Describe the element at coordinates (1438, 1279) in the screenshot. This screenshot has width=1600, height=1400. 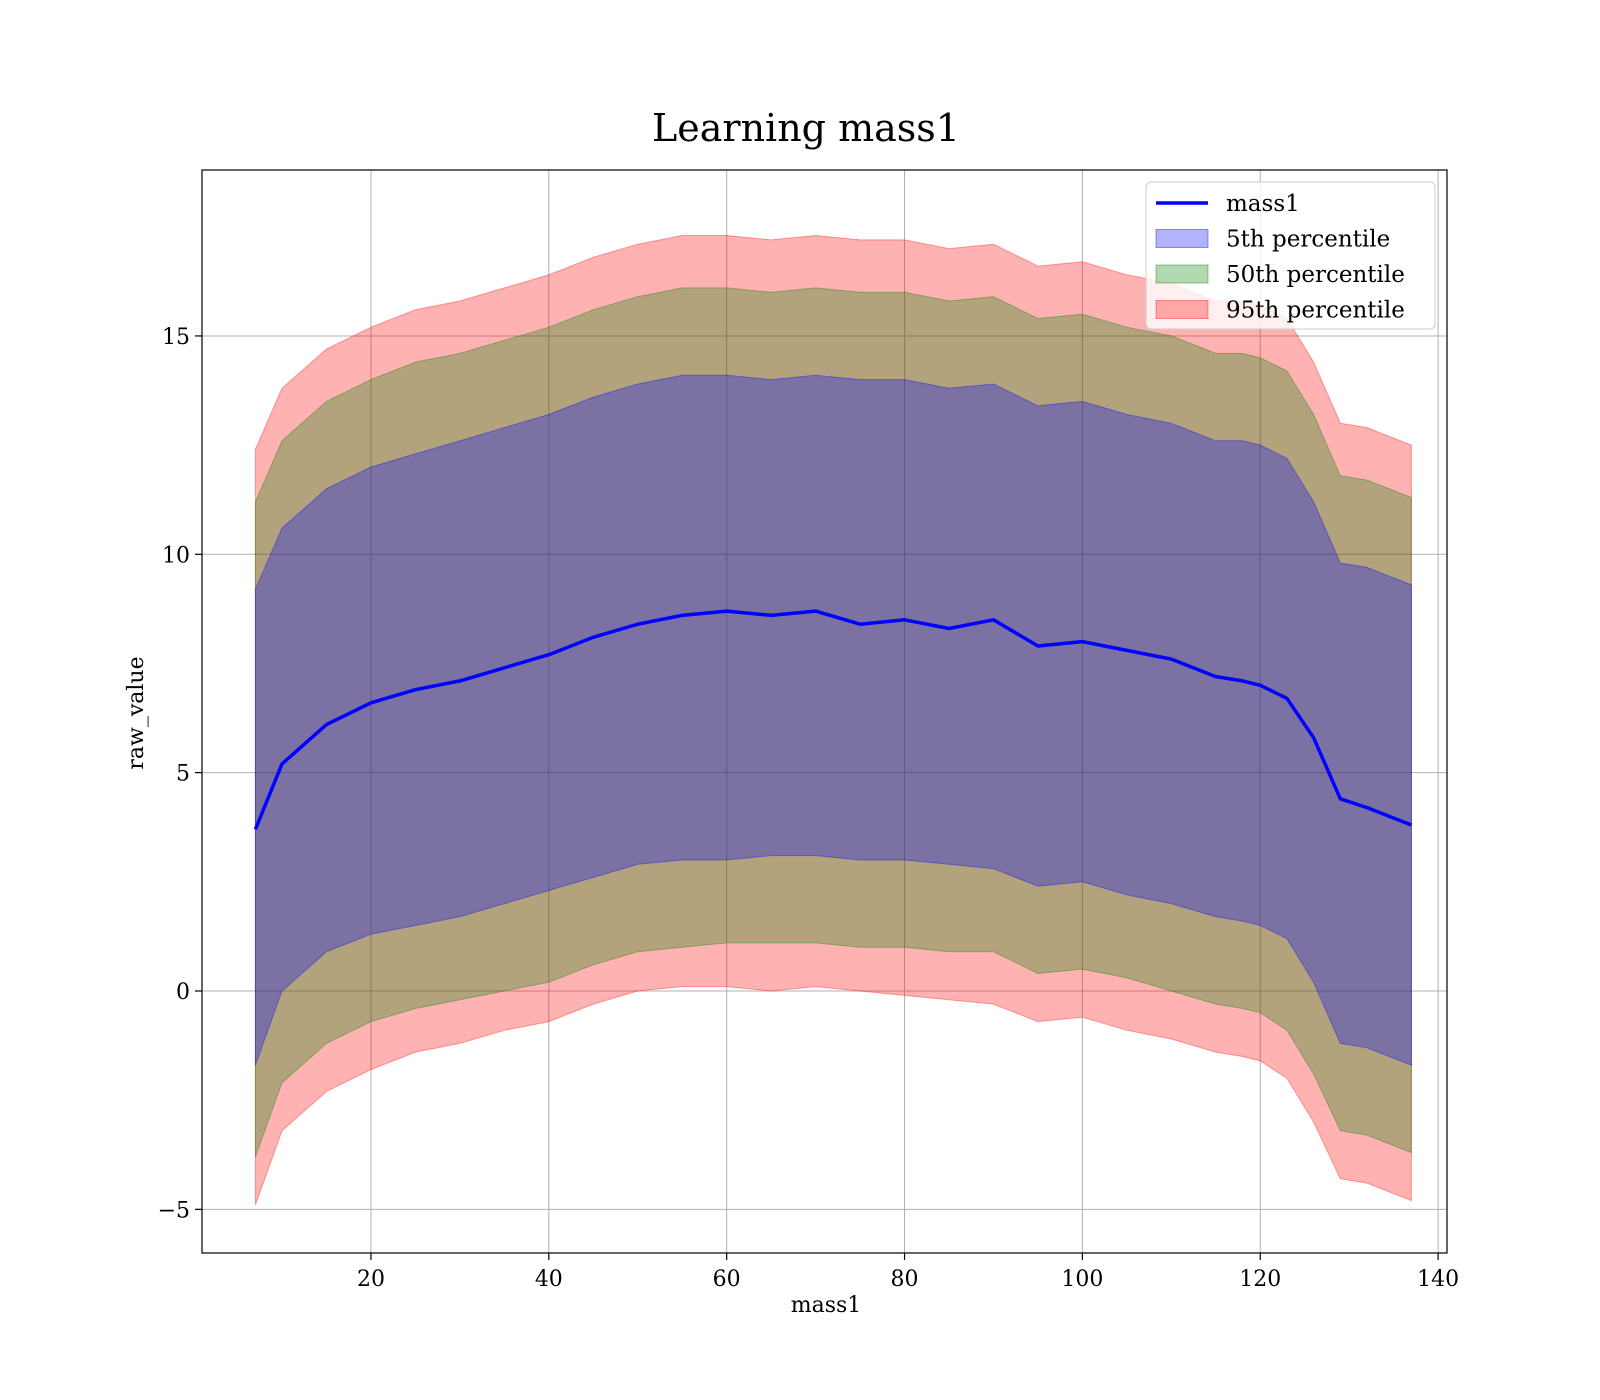
I see `x-tick-label: 140` at that location.